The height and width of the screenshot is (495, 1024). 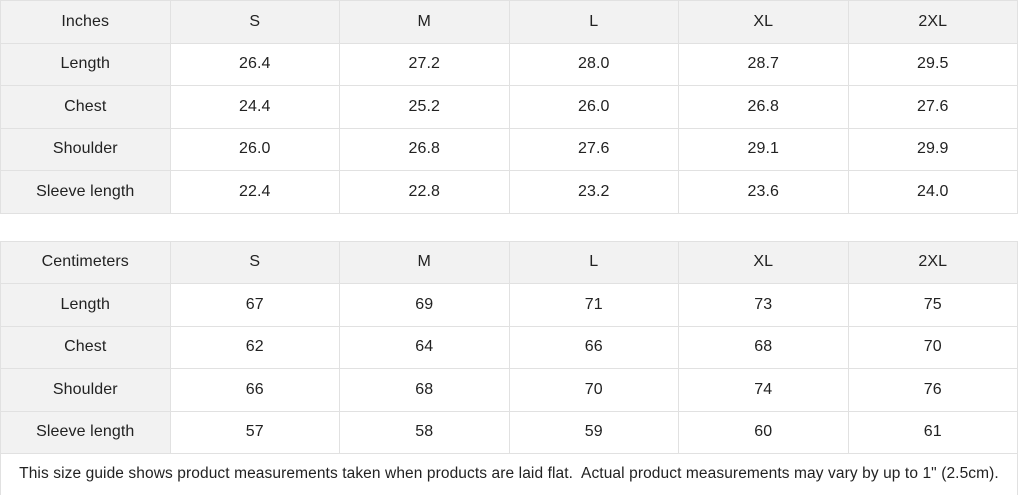 What do you see at coordinates (763, 64) in the screenshot?
I see `cell-value: 28.7` at bounding box center [763, 64].